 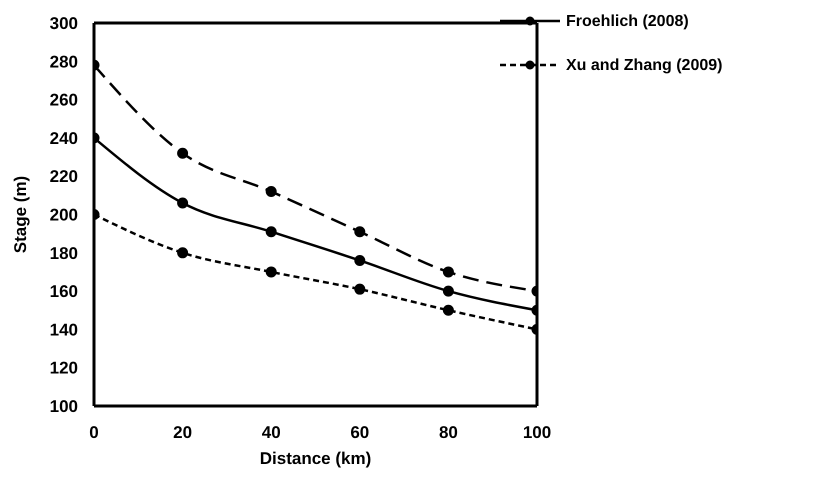 What do you see at coordinates (64, 176) in the screenshot?
I see `y-tick-label: 220` at bounding box center [64, 176].